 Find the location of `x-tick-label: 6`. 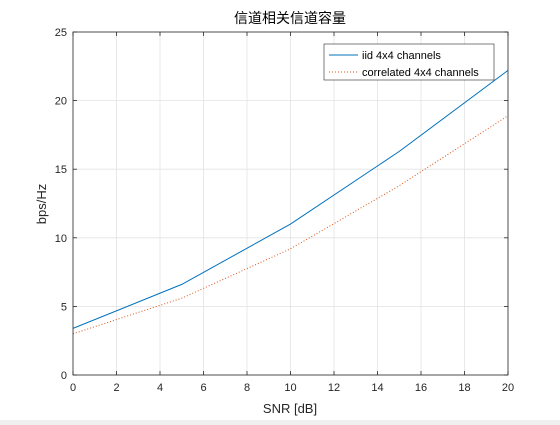

x-tick-label: 6 is located at coordinates (203, 388).